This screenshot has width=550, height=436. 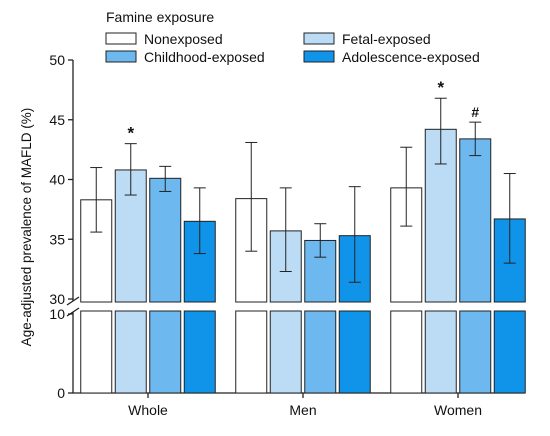 I want to click on bar-lower-childhood-exposed-women, so click(x=475, y=352).